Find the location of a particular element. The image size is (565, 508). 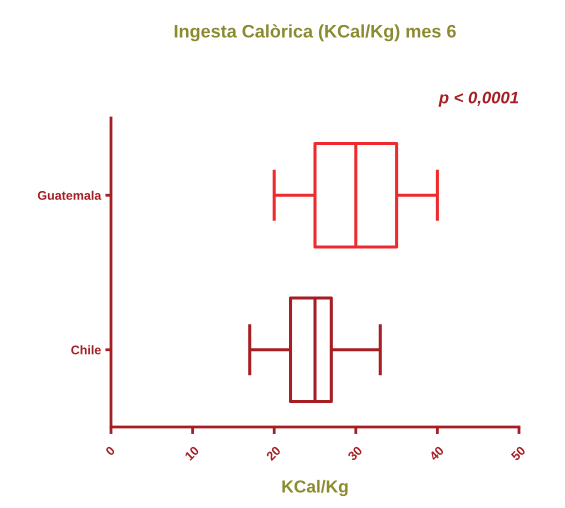

chart-title: Ingesta Calòrica (KCal/Kg) mes 6 is located at coordinates (315, 33).